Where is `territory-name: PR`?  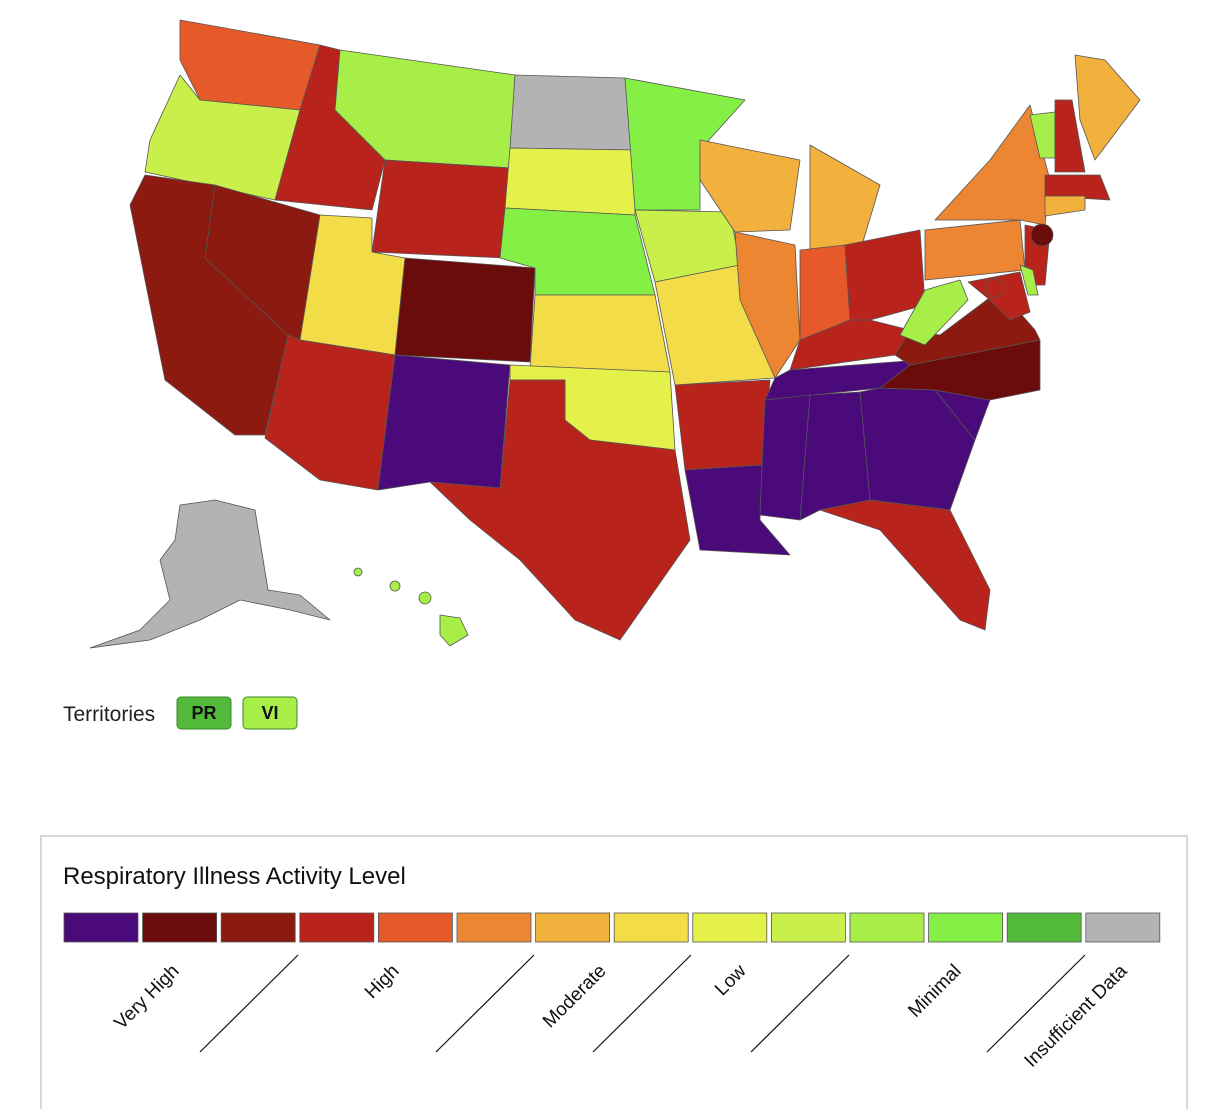
territory-name: PR is located at coordinates (203, 713).